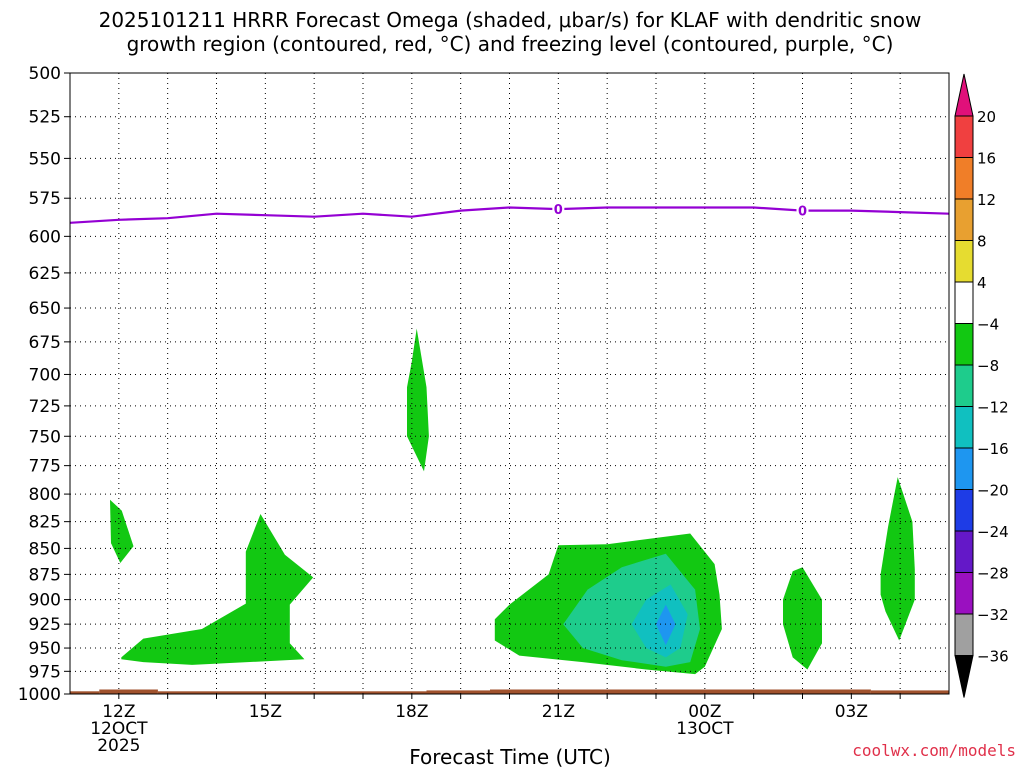 The width and height of the screenshot is (1024, 768). I want to click on x-tick-label: 2025, so click(118, 746).